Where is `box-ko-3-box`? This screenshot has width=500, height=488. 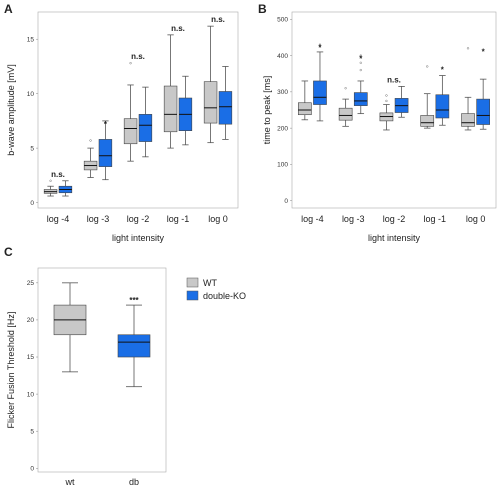
box-ko-3-box is located at coordinates (442, 106).